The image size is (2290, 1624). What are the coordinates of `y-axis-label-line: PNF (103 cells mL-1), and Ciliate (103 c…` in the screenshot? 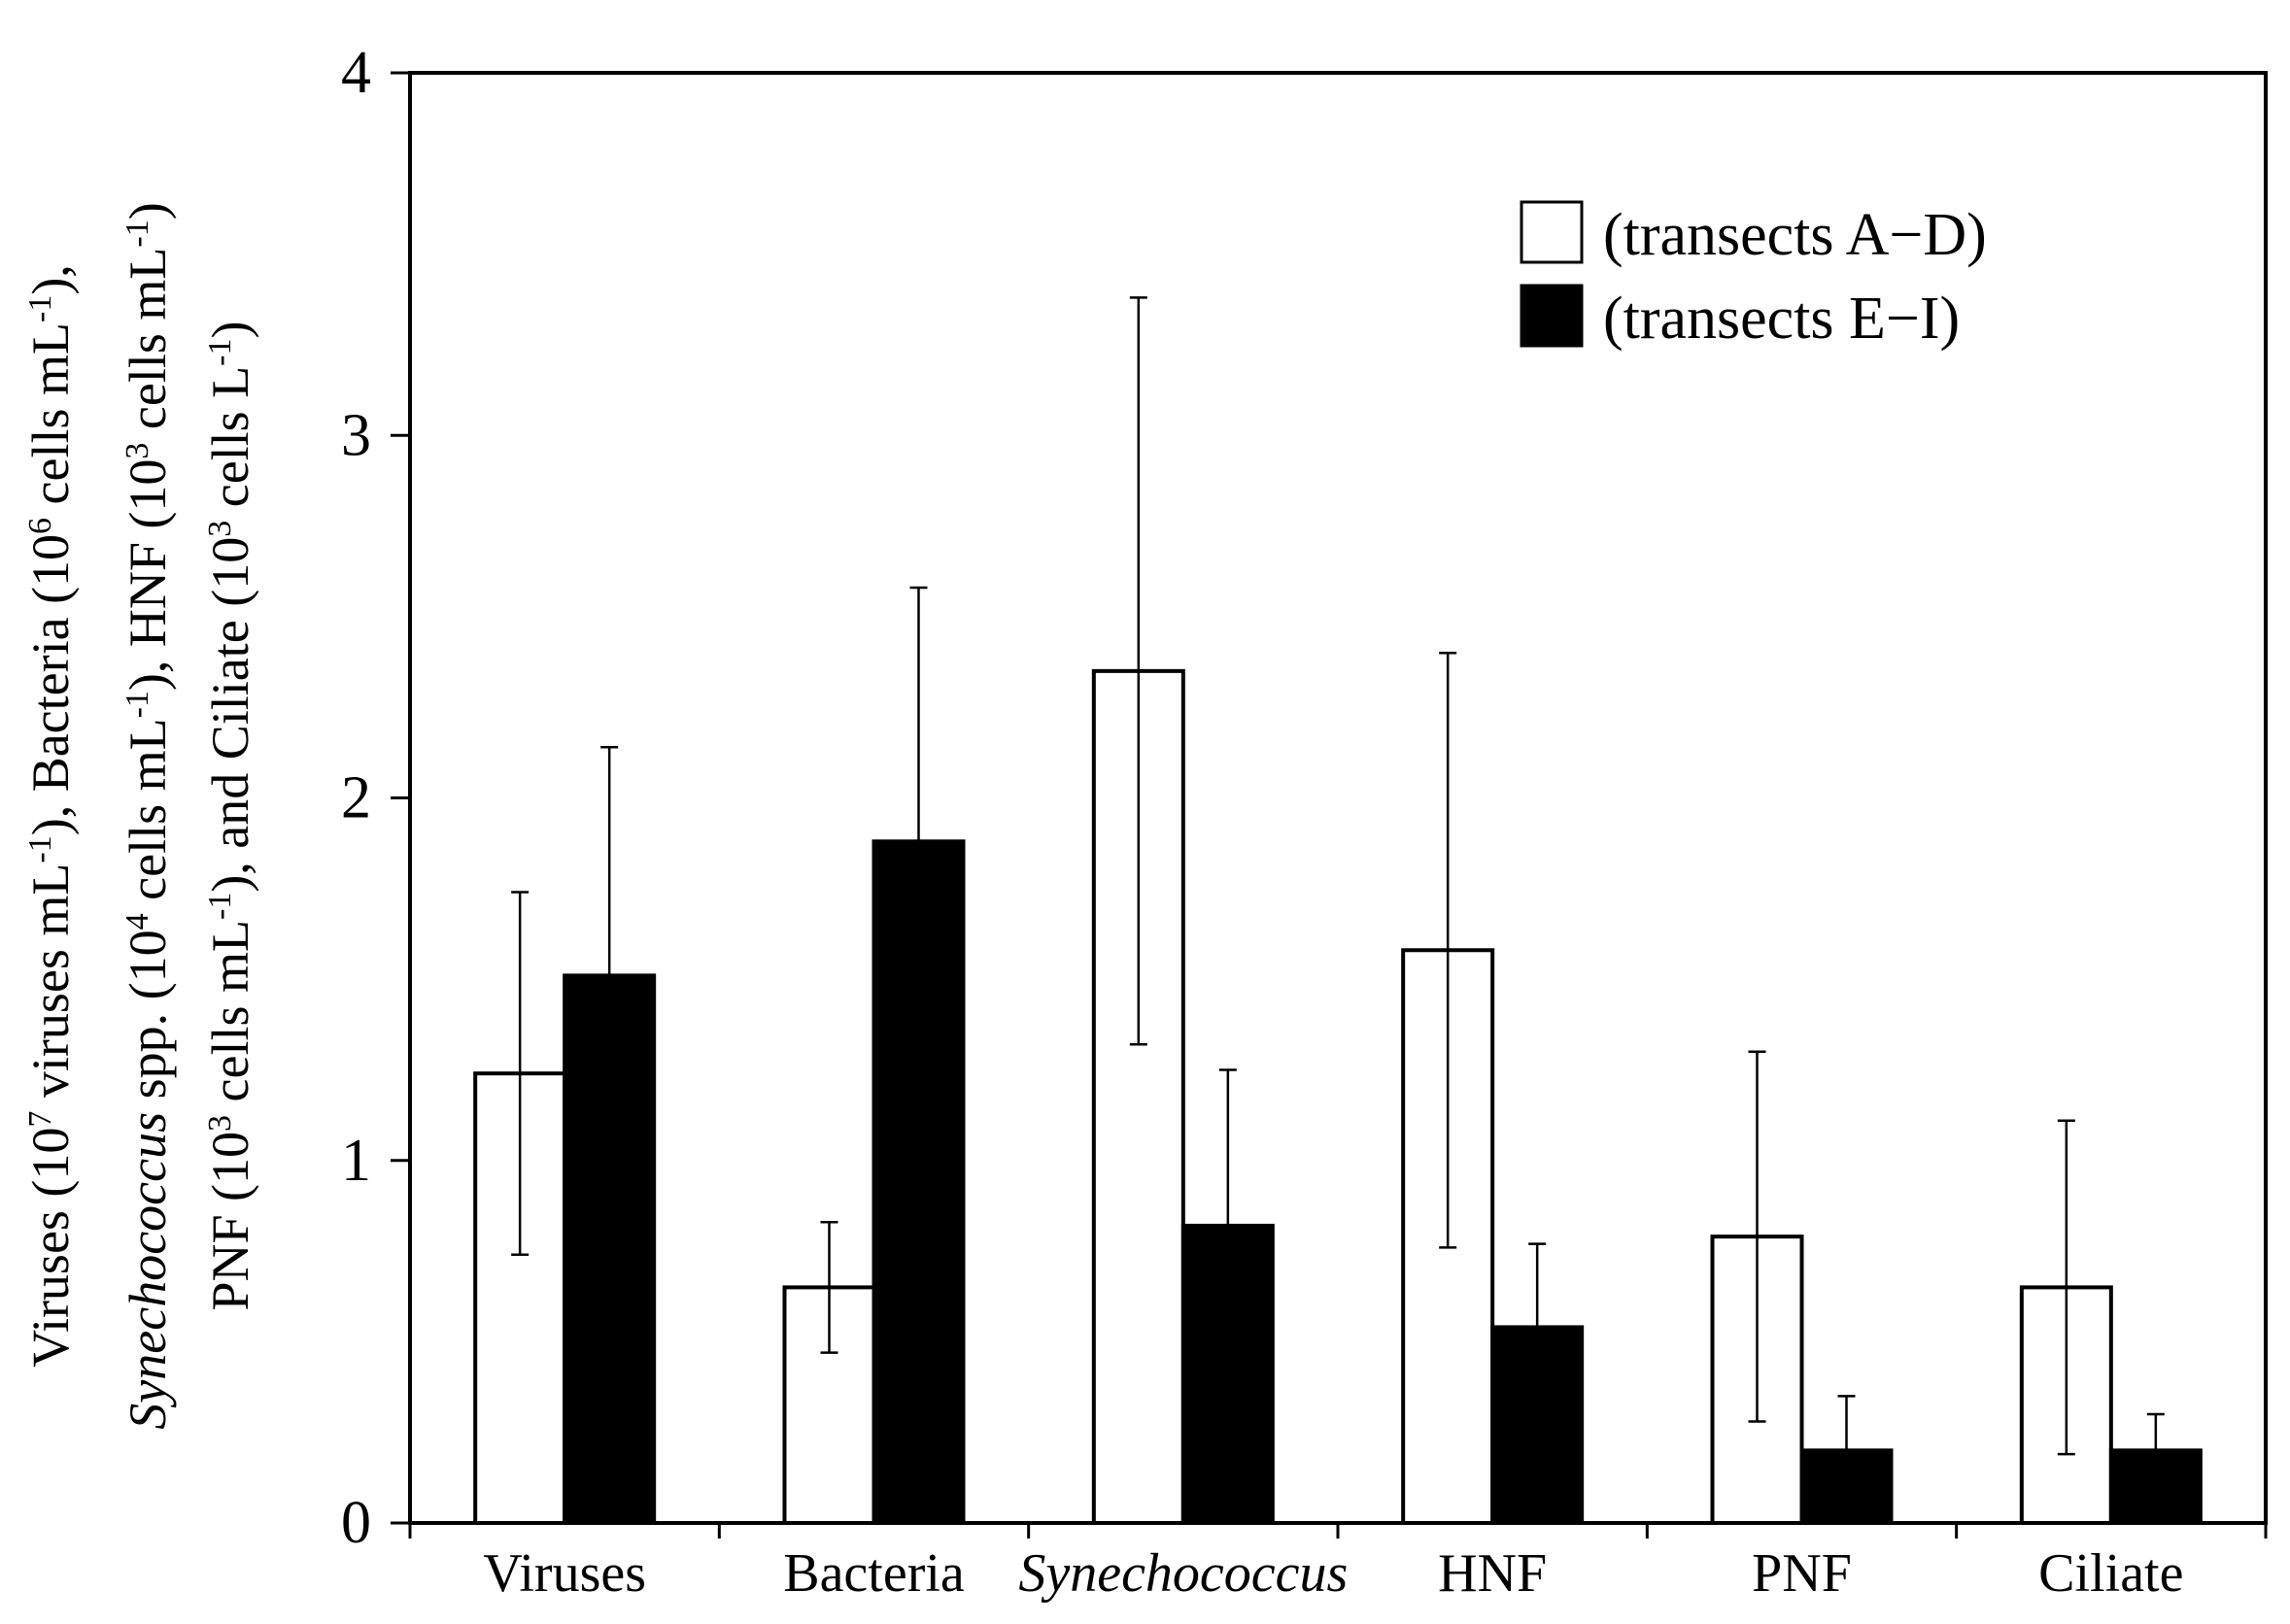 It's located at (230, 816).